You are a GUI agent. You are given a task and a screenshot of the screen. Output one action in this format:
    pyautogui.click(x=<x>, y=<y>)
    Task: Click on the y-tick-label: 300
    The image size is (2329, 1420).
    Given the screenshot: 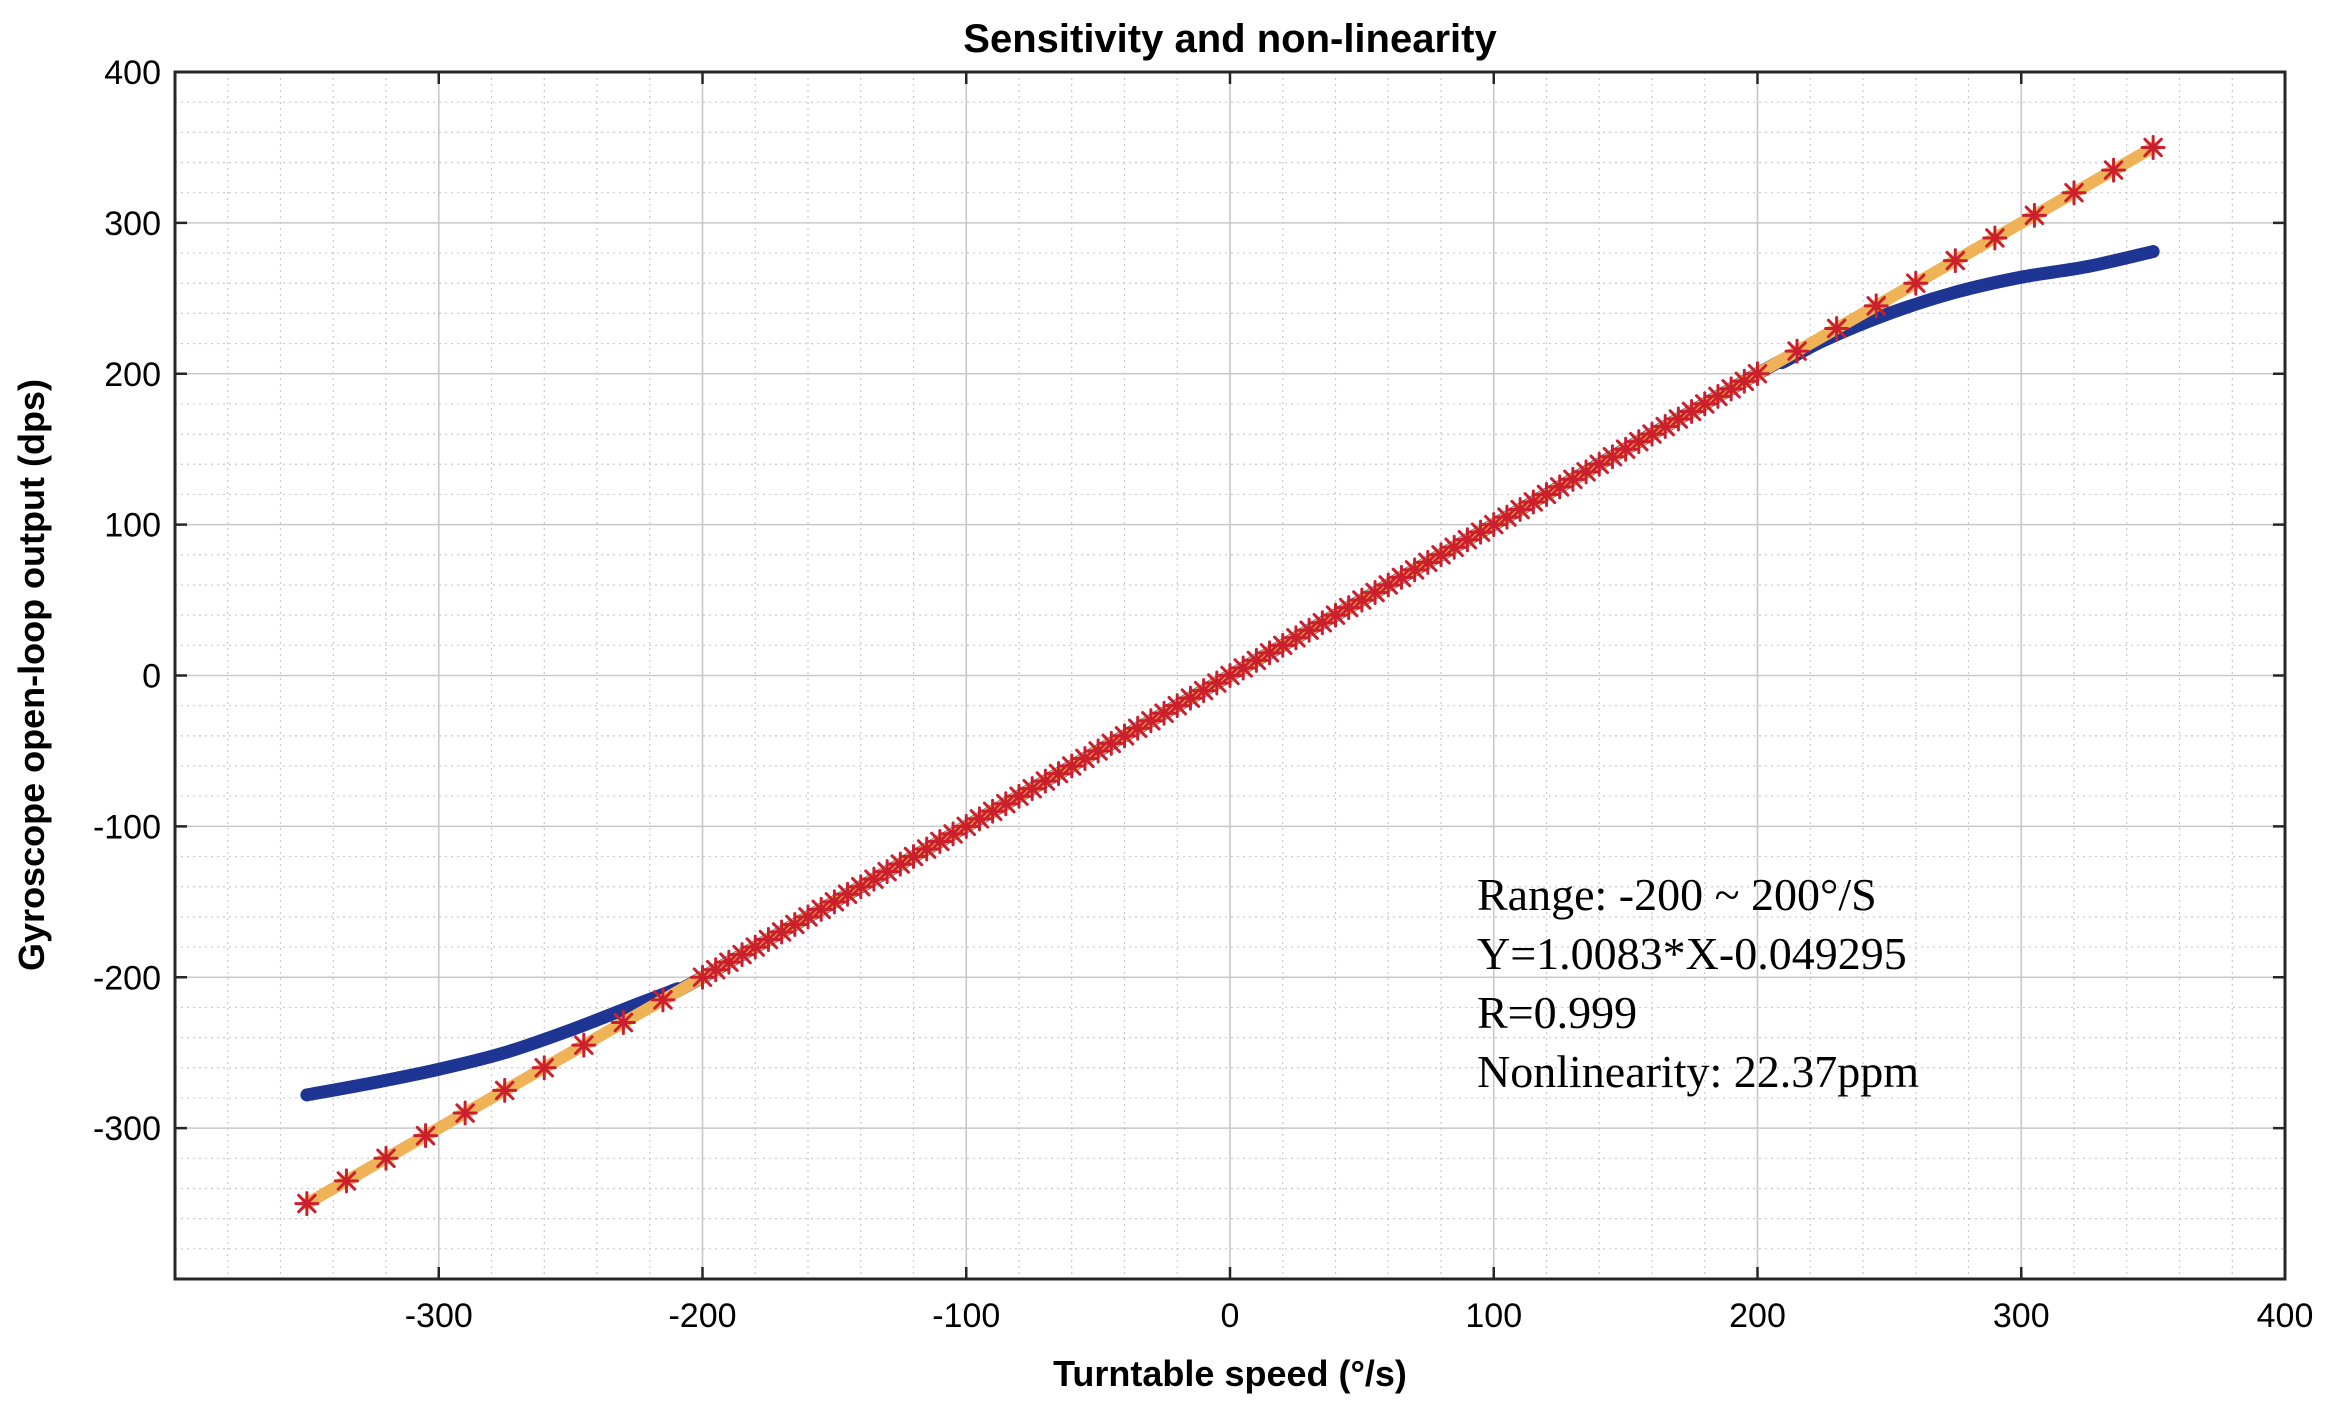 What is the action you would take?
    pyautogui.click(x=132, y=224)
    